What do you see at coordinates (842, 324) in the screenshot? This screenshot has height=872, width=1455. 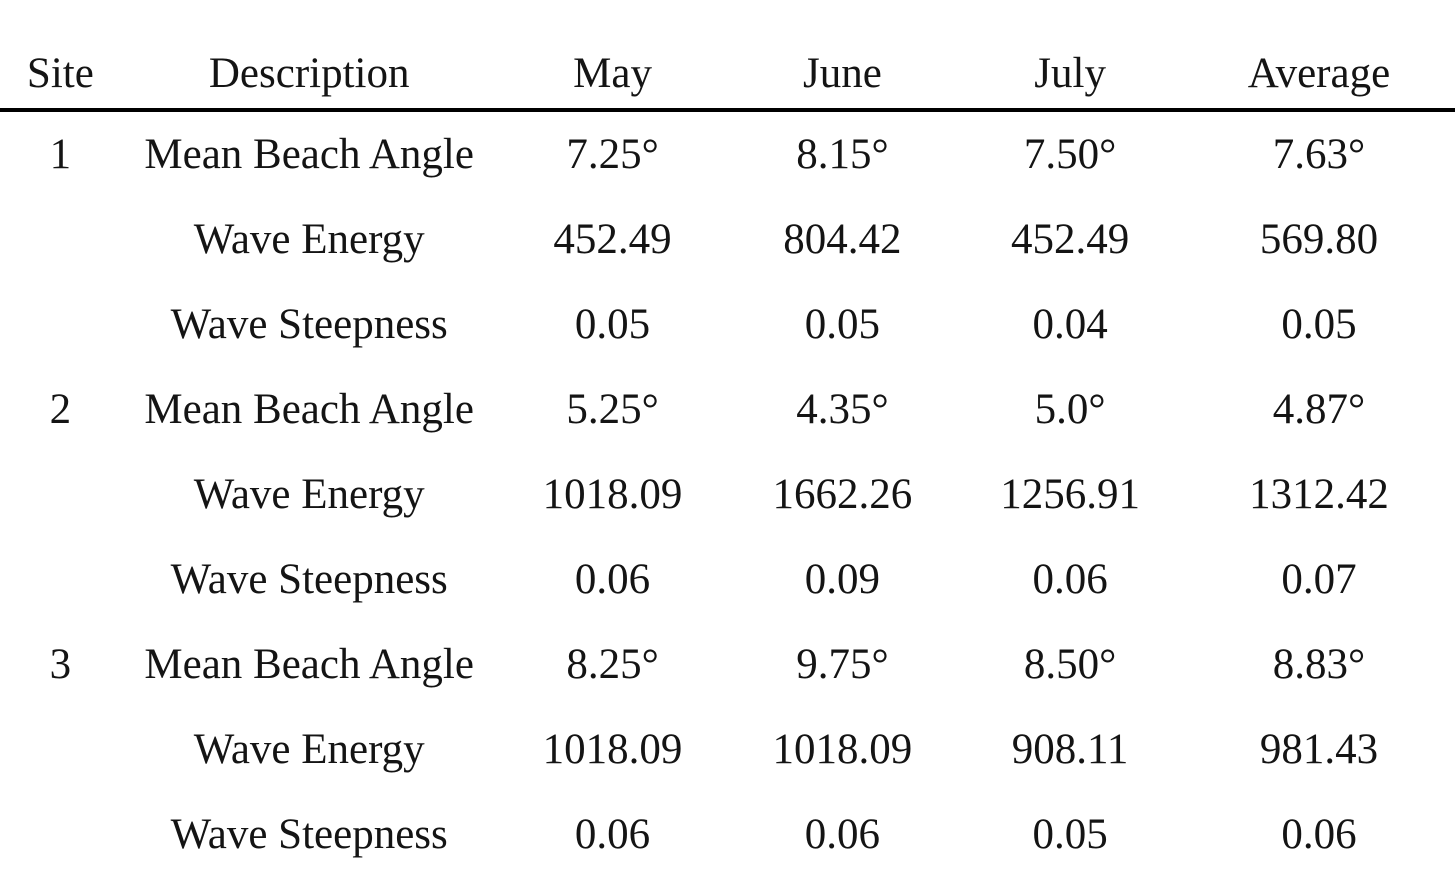 I see `cell-june: 0.05` at bounding box center [842, 324].